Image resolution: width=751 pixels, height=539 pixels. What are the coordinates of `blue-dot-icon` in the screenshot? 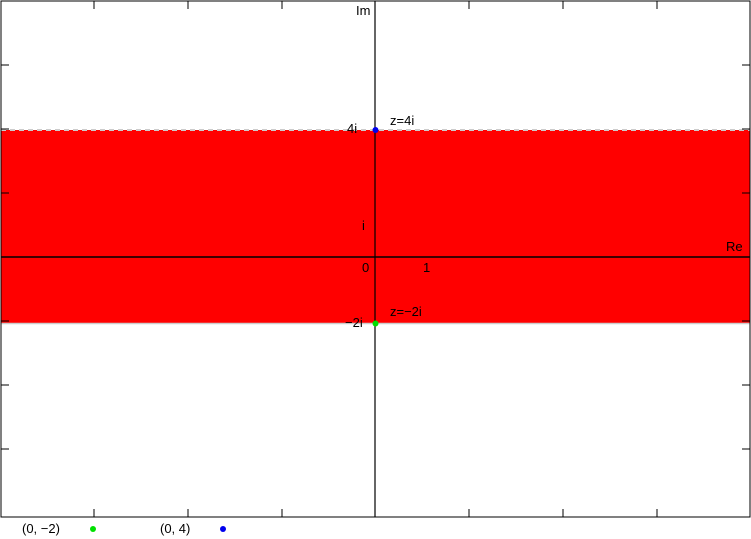 It's located at (223, 528).